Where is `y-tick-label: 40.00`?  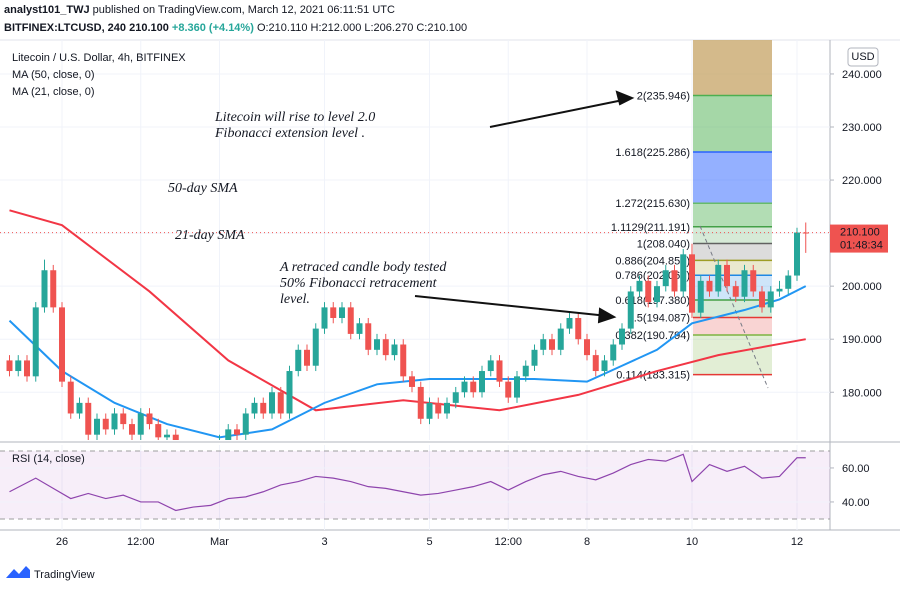
y-tick-label: 40.00 is located at coordinates (856, 503).